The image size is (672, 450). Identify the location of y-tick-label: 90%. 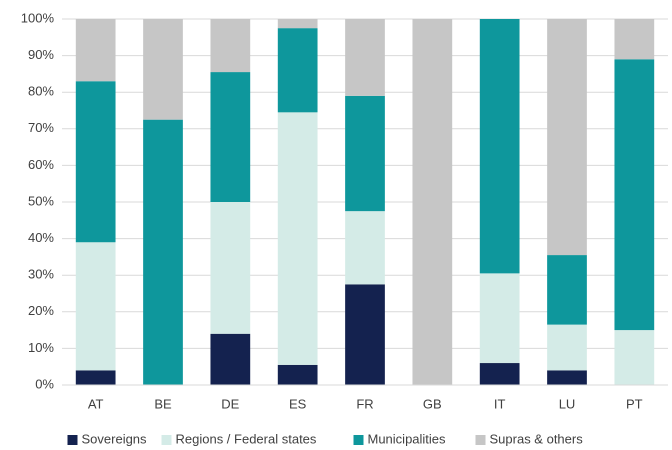
(41, 54).